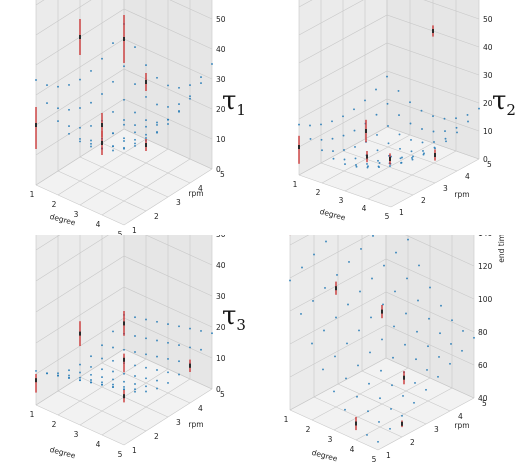 The image size is (525, 475). What do you see at coordinates (488, 131) in the screenshot?
I see `z-tick-label: 10` at bounding box center [488, 131].